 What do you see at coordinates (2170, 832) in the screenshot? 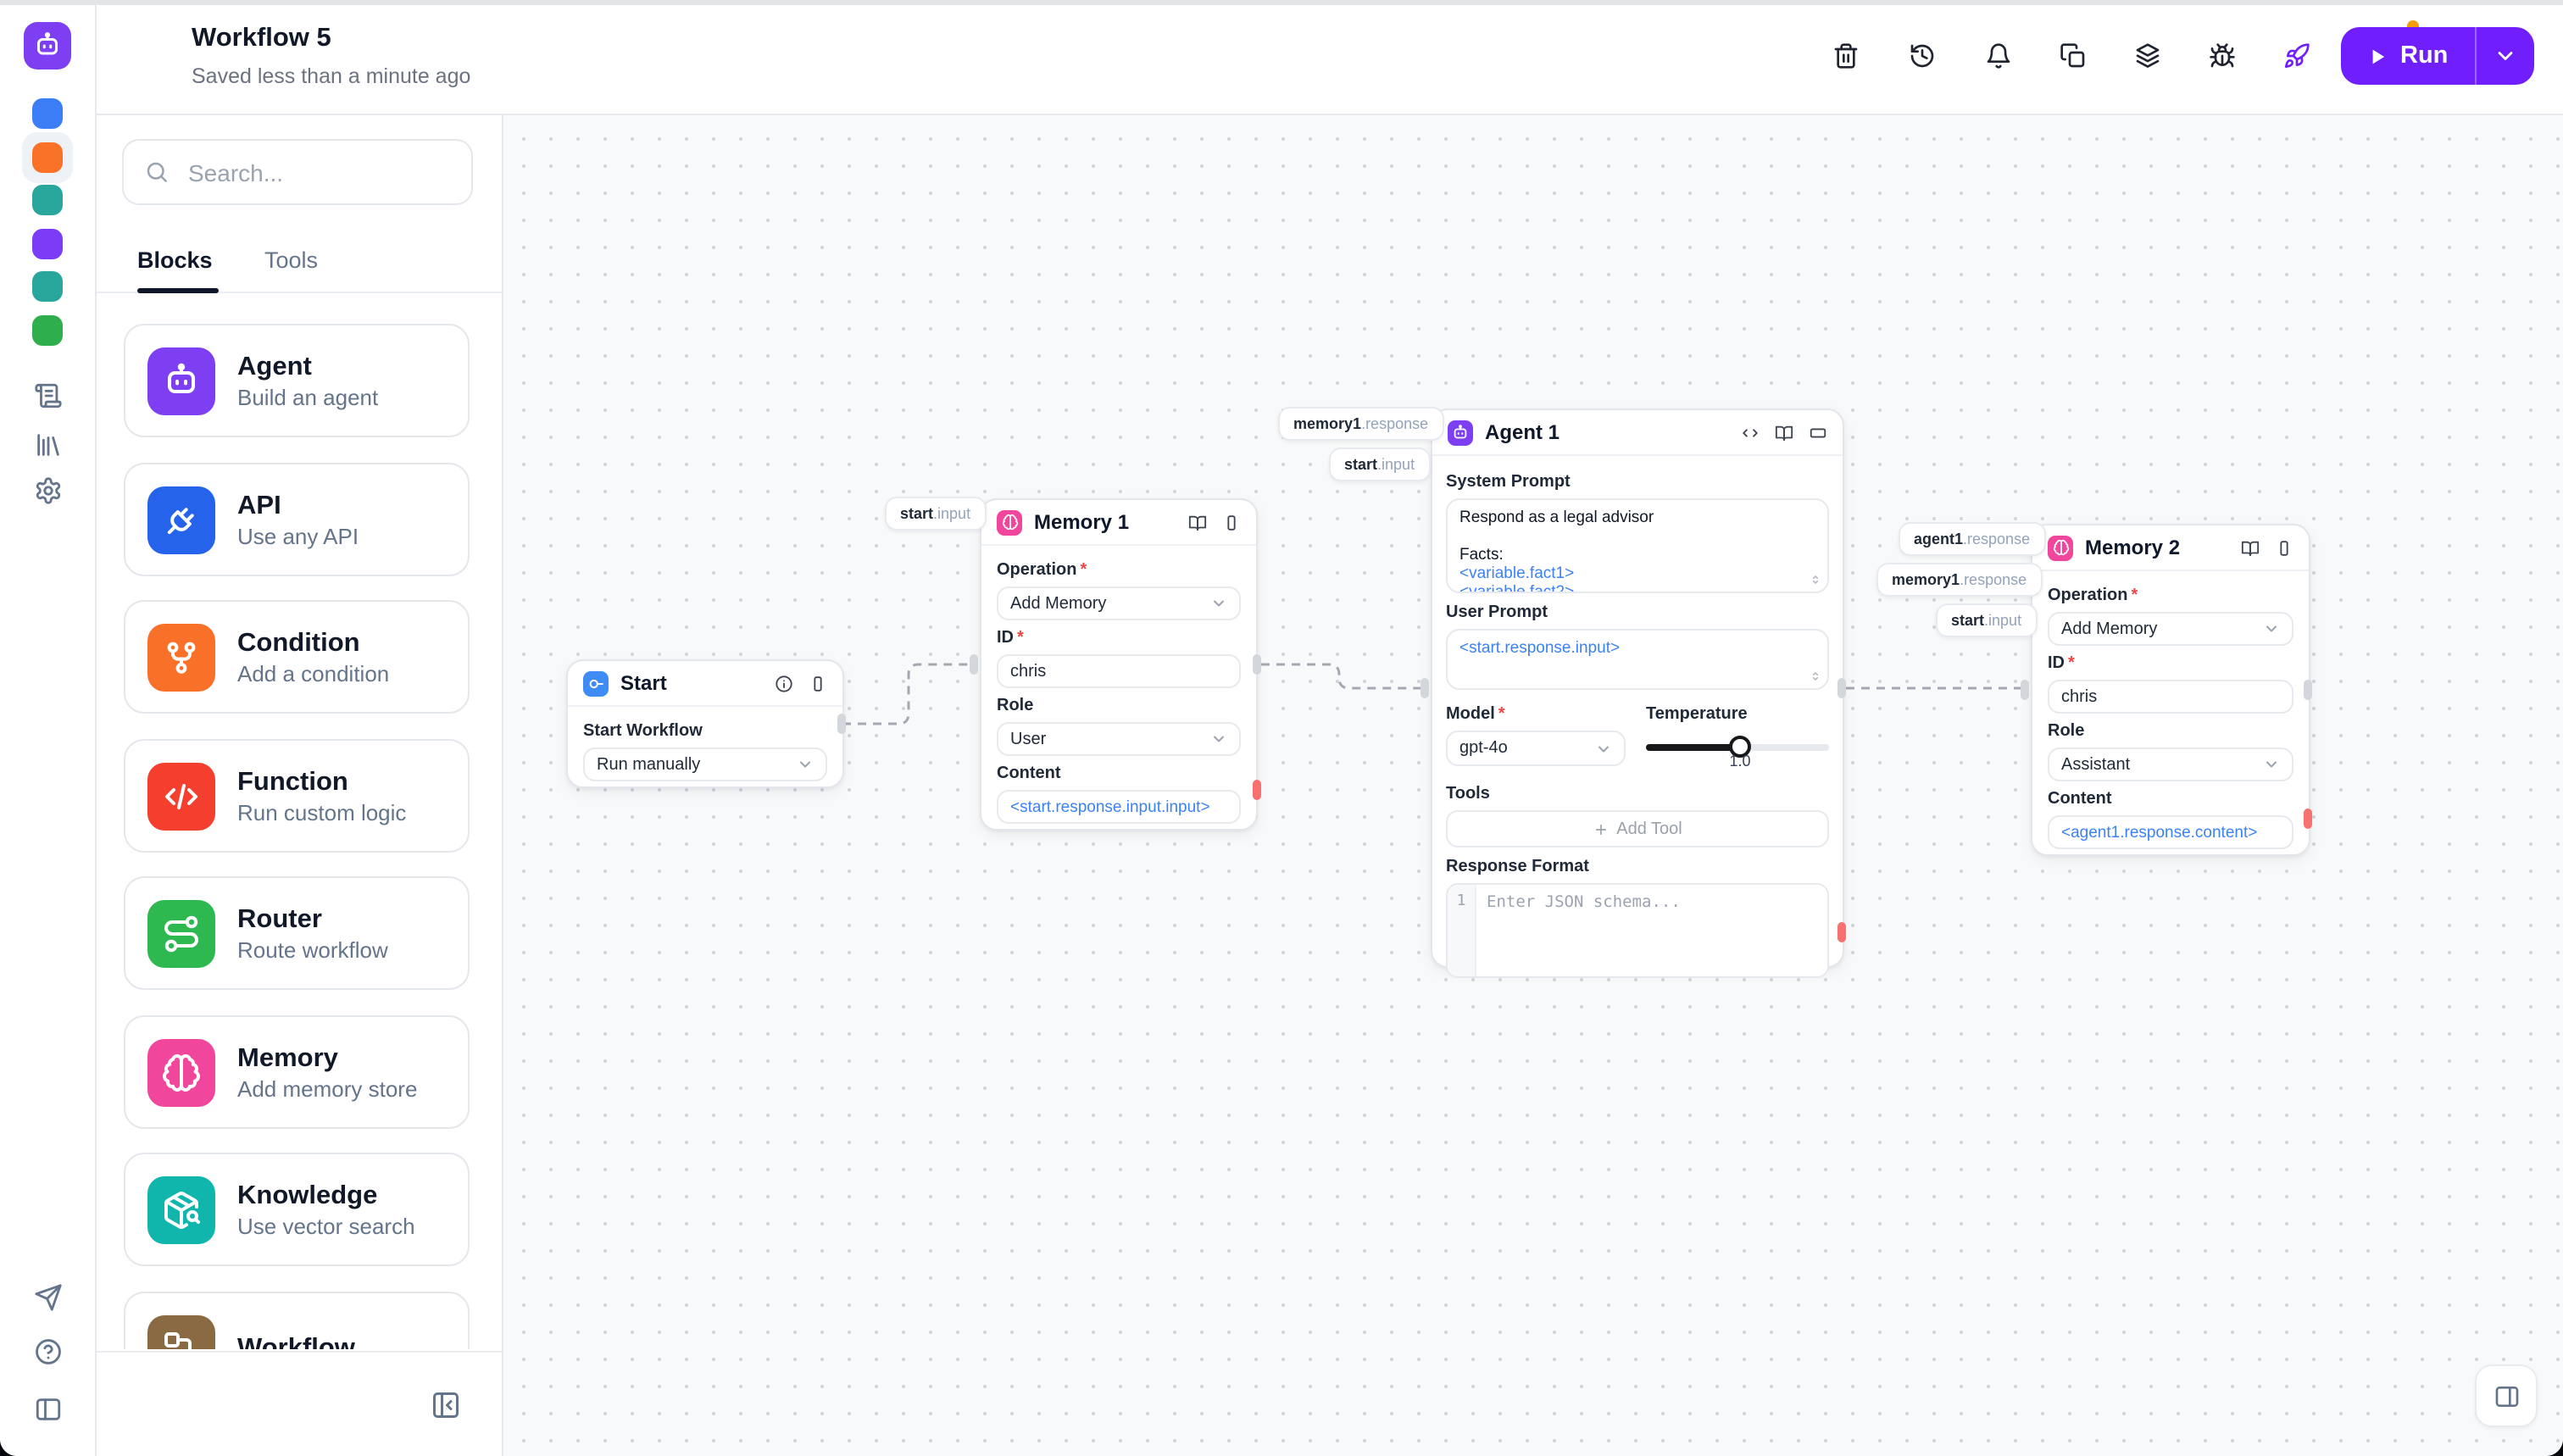
I see `content-input: <agent1.response.content>` at bounding box center [2170, 832].